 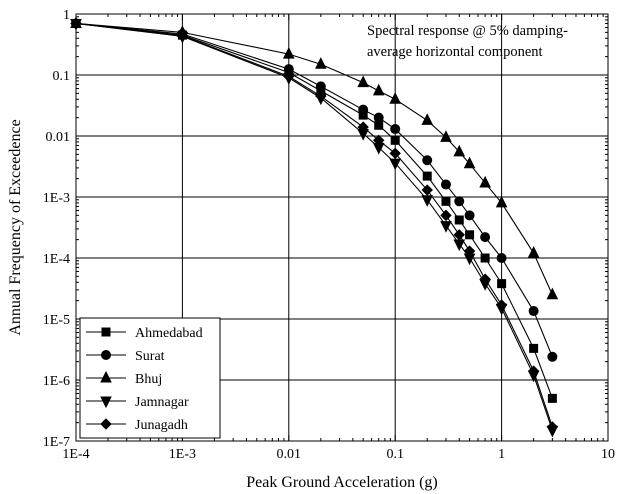 I want to click on legend-label-jamnagar: Jamnagar, so click(x=162, y=402).